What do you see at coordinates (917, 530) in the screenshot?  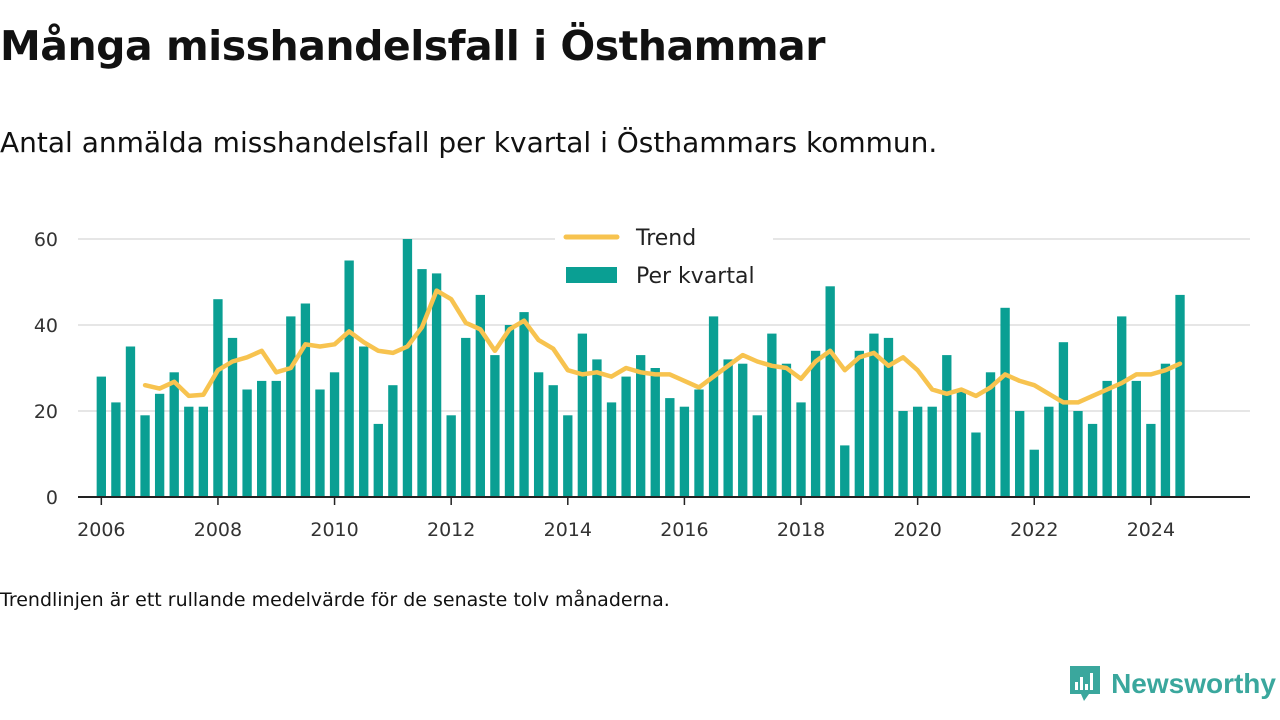 I see `x-tick-label: 2020` at bounding box center [917, 530].